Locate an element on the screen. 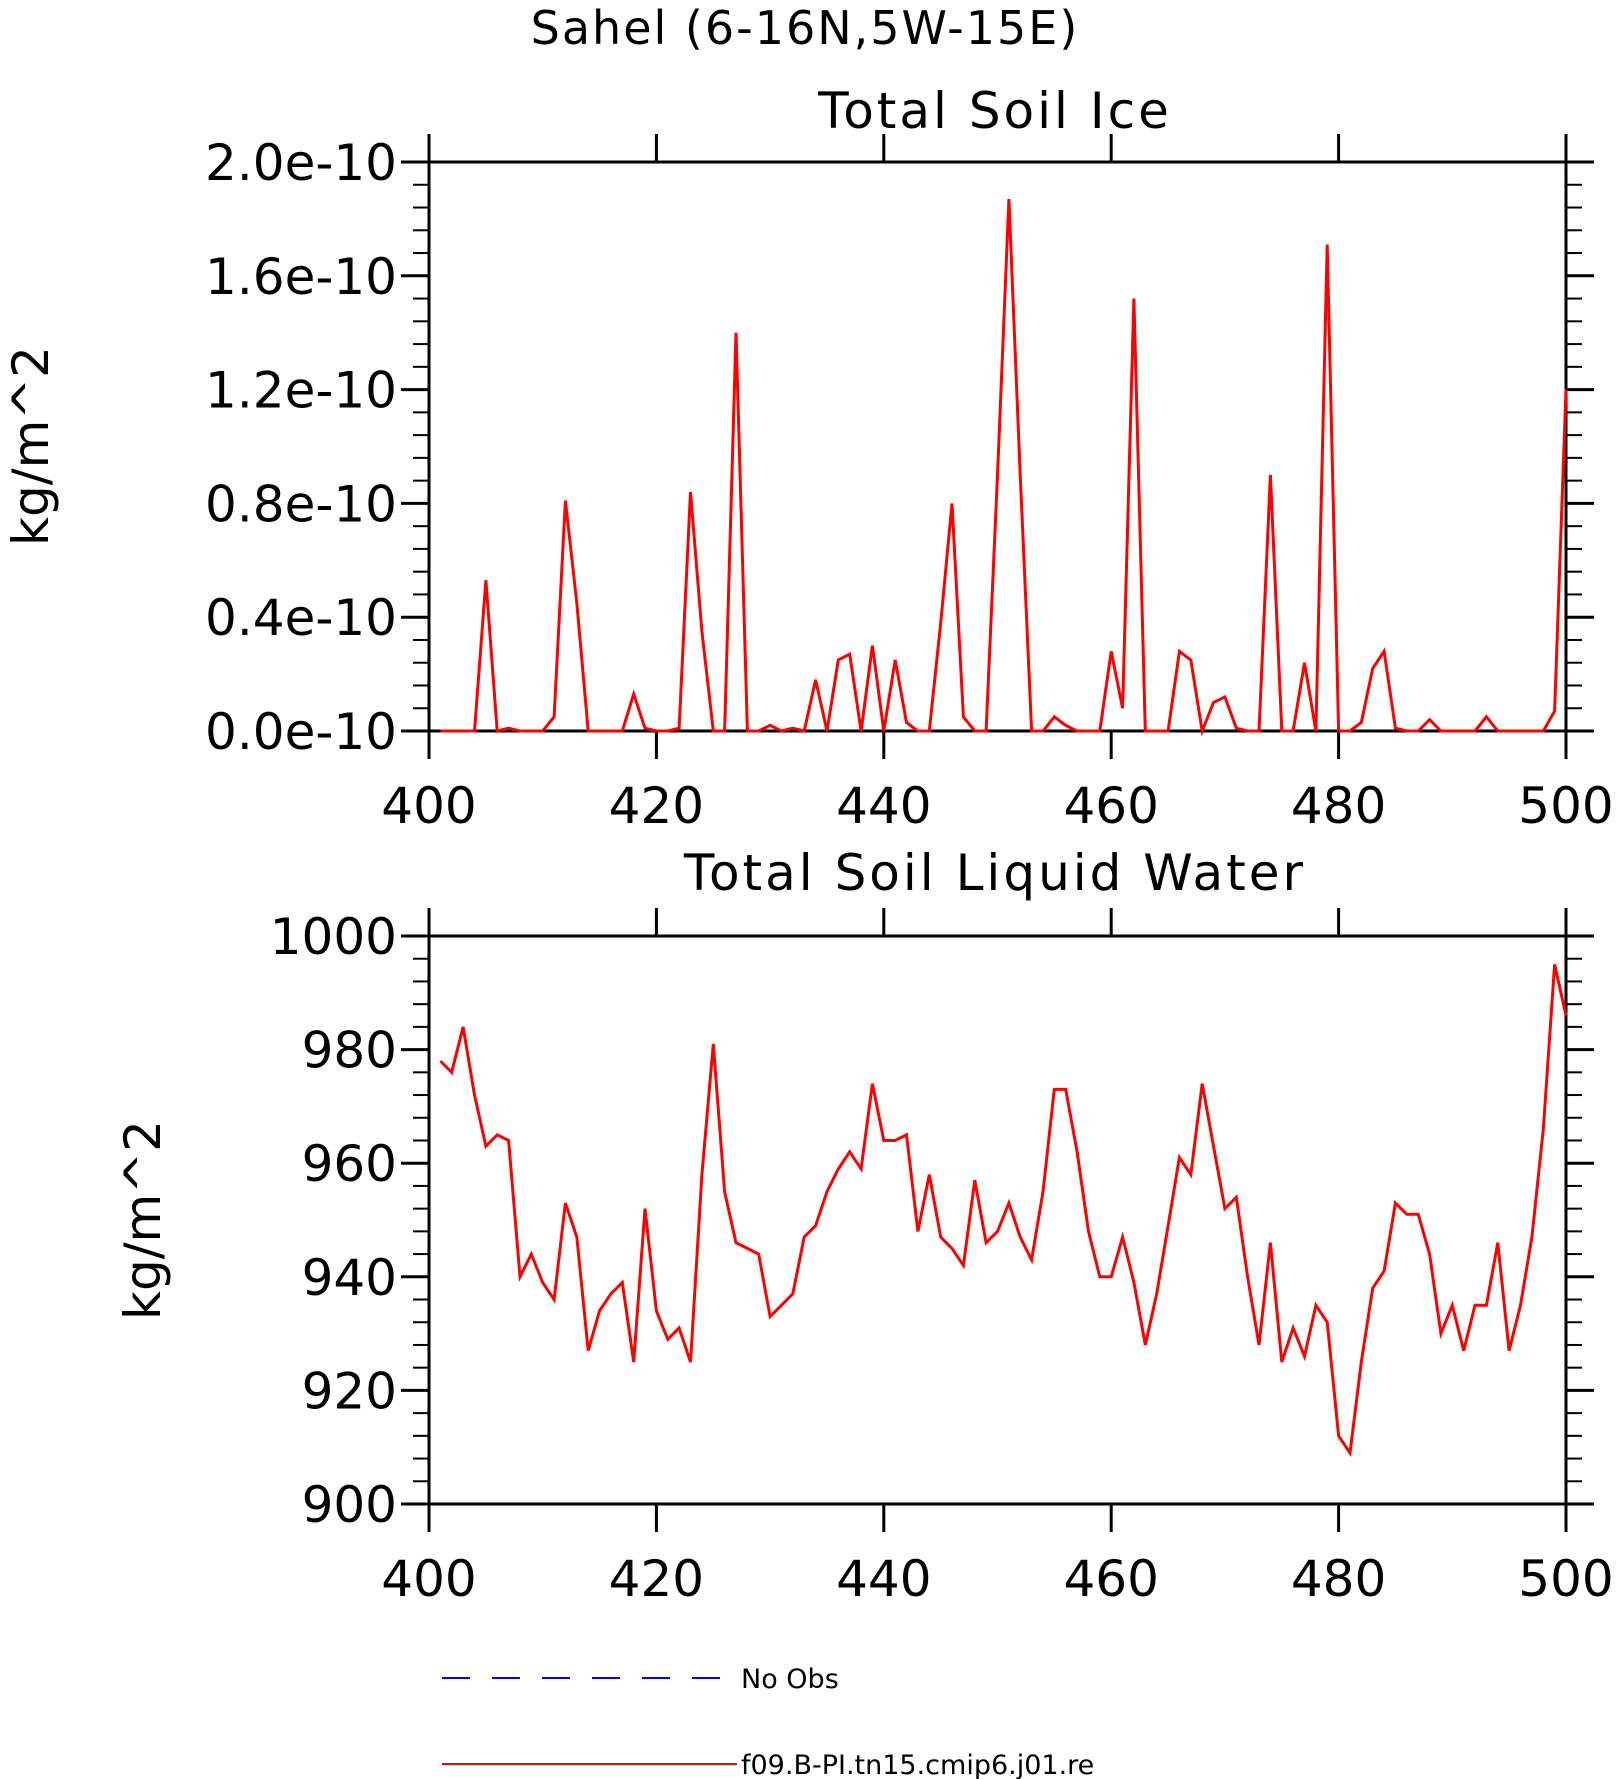  y-tick-label: 0.0e-10 is located at coordinates (301, 732).